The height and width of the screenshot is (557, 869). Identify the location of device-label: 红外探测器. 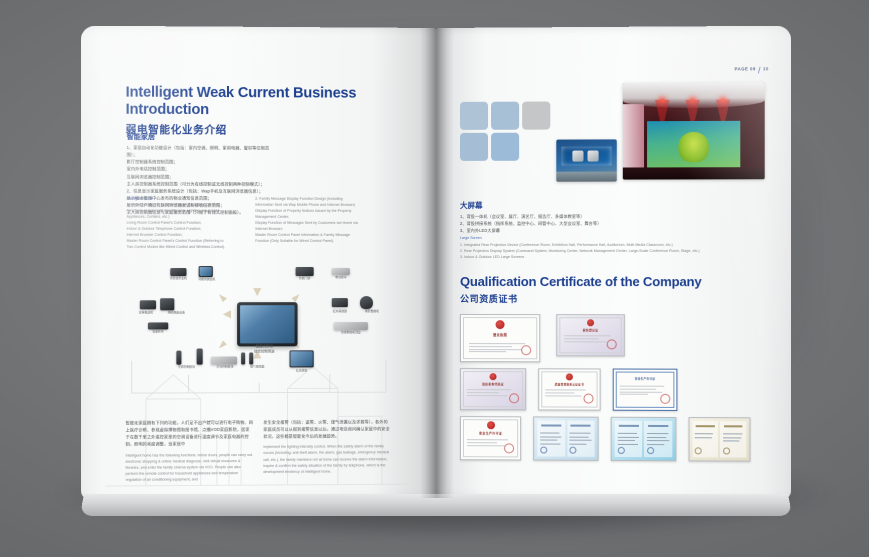
(339, 311).